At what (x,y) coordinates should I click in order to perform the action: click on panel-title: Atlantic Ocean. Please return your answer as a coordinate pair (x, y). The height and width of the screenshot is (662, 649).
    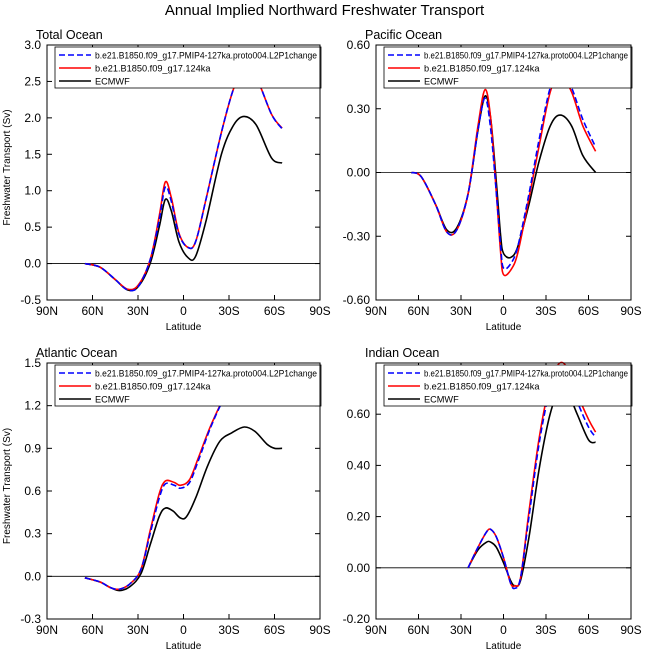
    Looking at the image, I should click on (76, 353).